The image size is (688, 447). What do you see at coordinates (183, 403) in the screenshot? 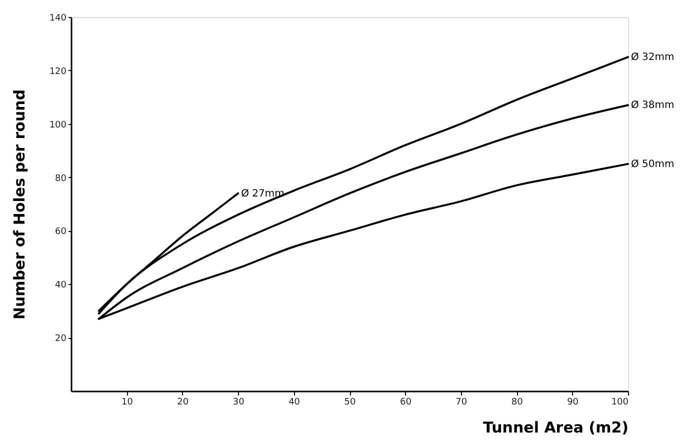
I see `x-tick-label: 20` at bounding box center [183, 403].